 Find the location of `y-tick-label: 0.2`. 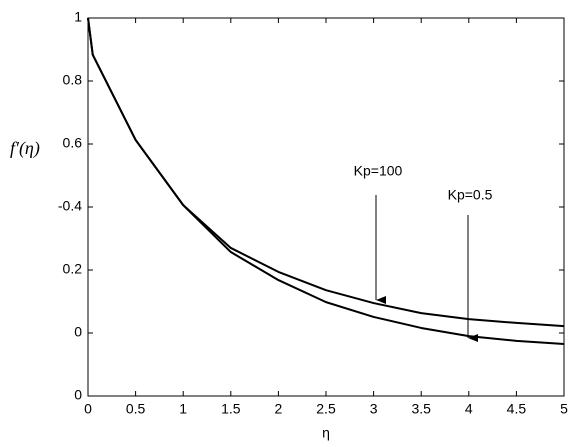

y-tick-label: 0.2 is located at coordinates (73, 269).